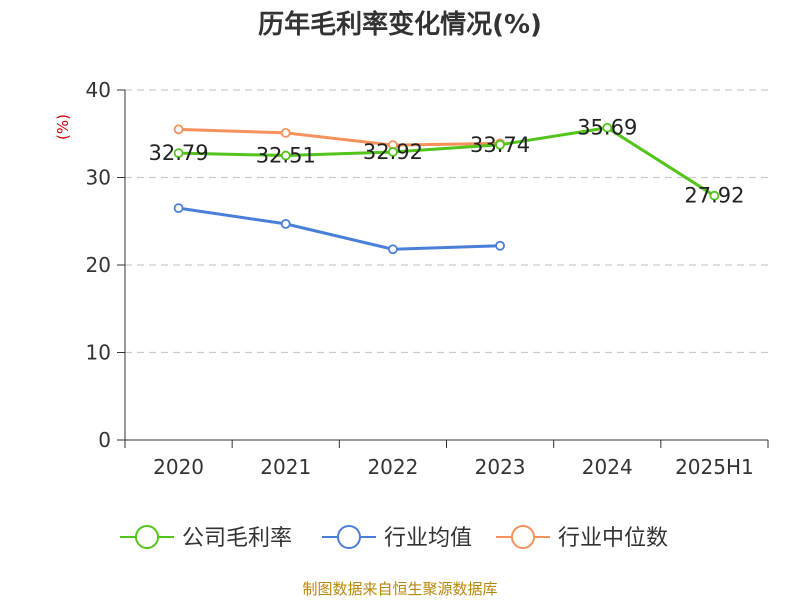 The image size is (800, 600). Describe the element at coordinates (714, 467) in the screenshot. I see `x-tick-label: 2025H1` at that location.